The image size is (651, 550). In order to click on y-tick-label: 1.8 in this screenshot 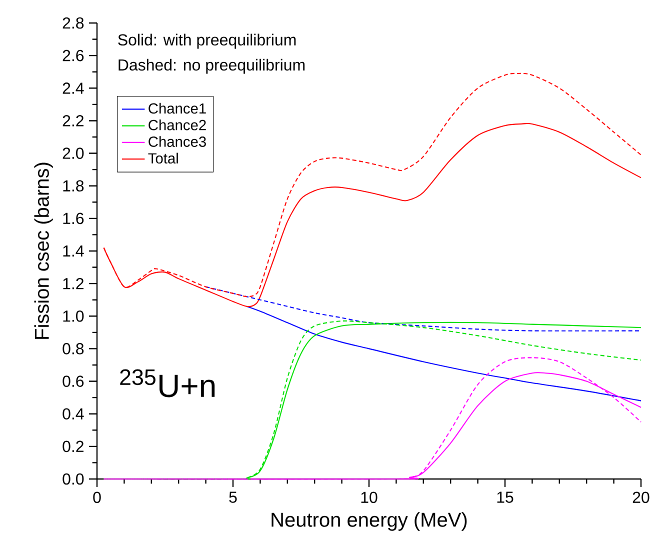, I will do `click(73, 186)`.